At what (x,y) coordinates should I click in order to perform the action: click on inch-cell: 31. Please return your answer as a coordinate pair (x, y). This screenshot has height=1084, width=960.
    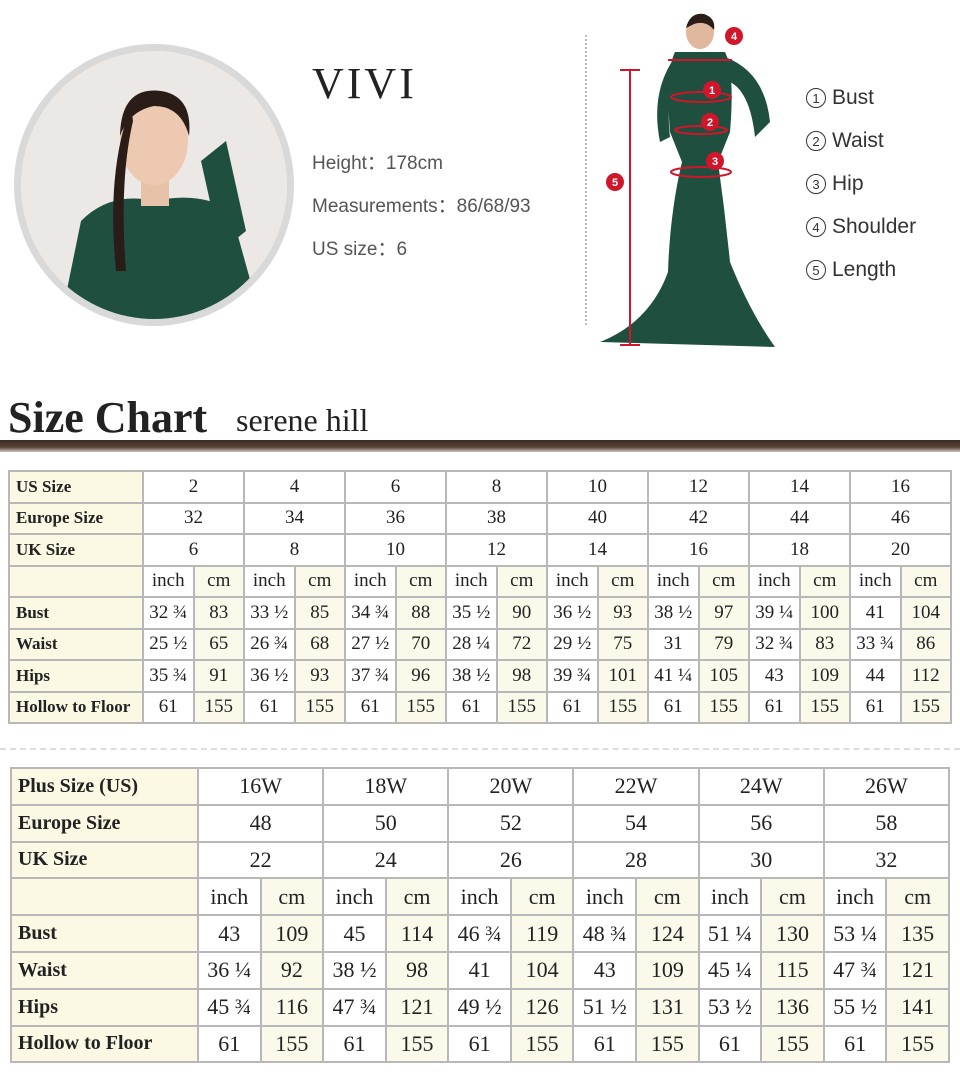
    Looking at the image, I should click on (673, 644).